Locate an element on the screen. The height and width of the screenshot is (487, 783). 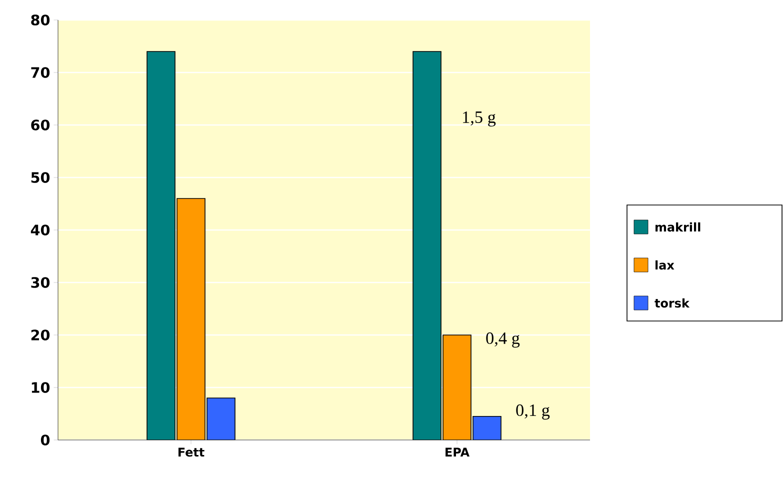
x-tick-label: EPA is located at coordinates (458, 452).